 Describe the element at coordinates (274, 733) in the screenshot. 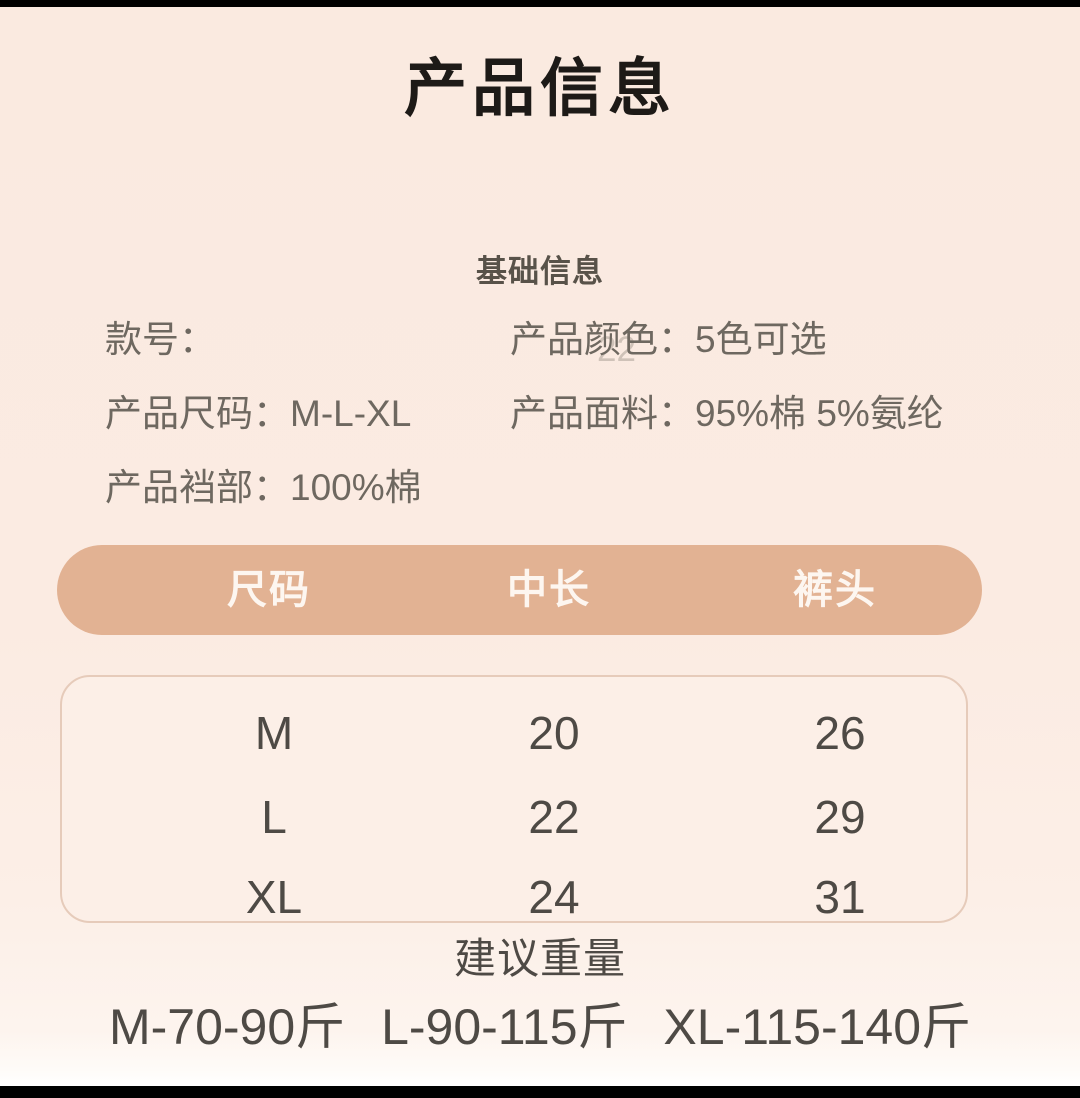

I see `table-row-size: M` at that location.